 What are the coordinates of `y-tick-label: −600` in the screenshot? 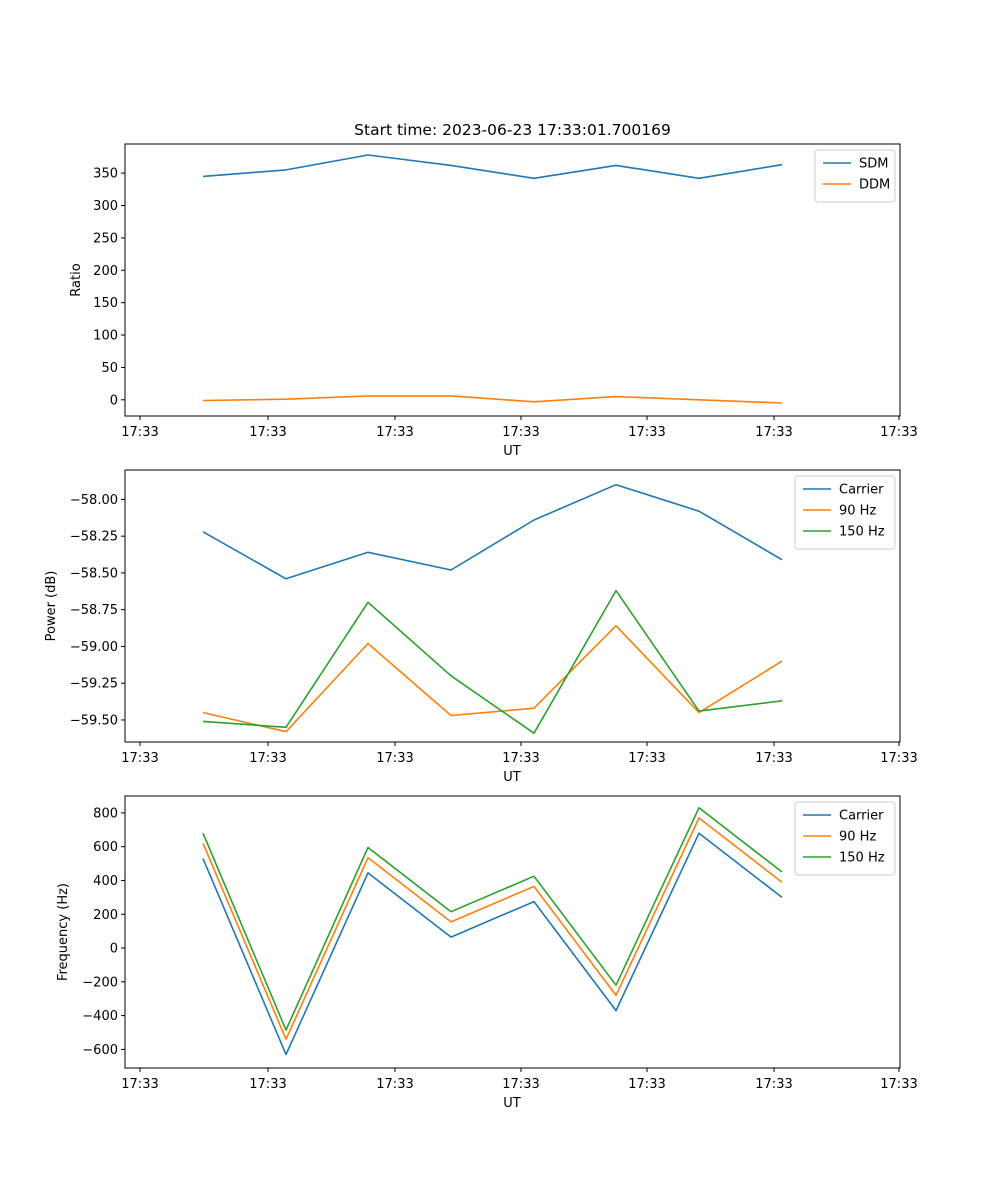 It's located at (100, 1050).